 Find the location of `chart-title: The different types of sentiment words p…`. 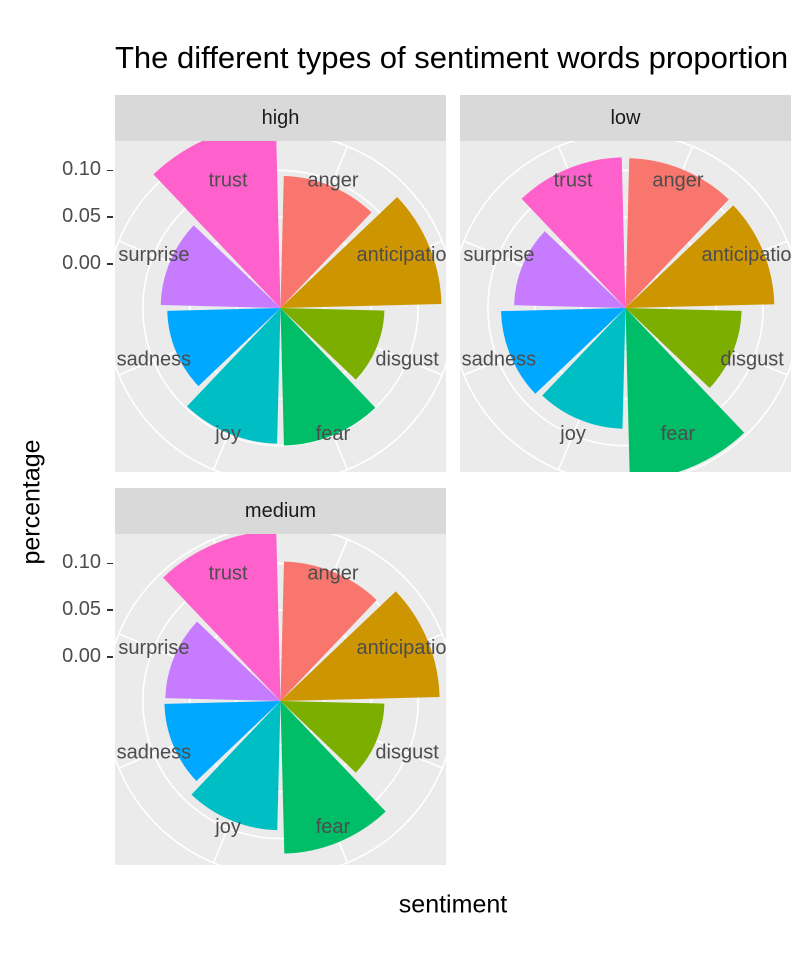

chart-title: The different types of sentiment words p… is located at coordinates (452, 57).